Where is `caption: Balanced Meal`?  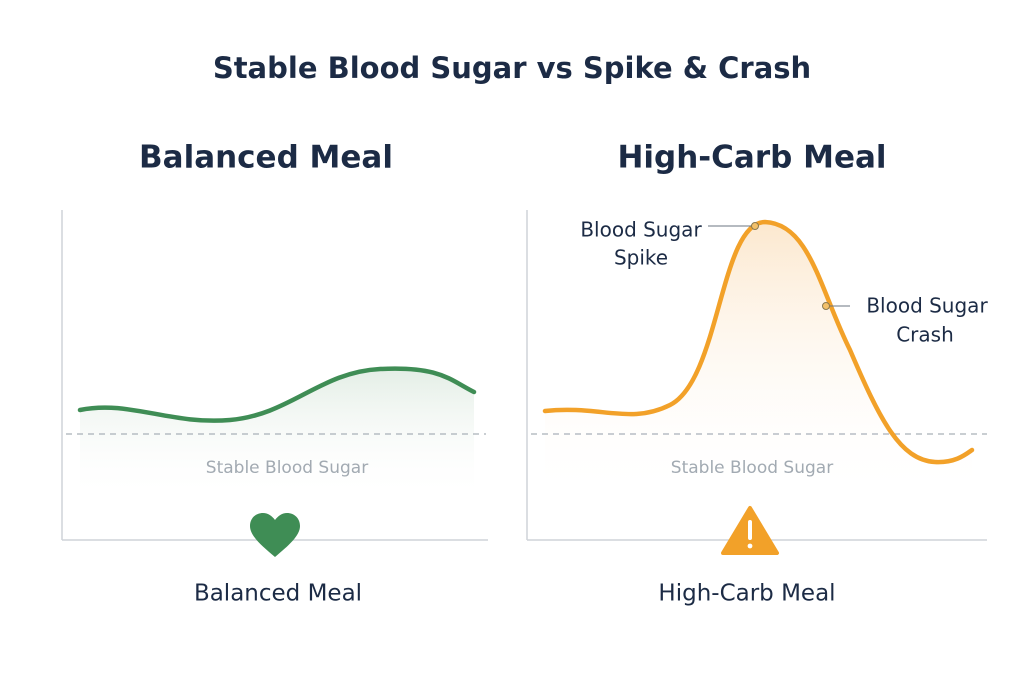
caption: Balanced Meal is located at coordinates (278, 594).